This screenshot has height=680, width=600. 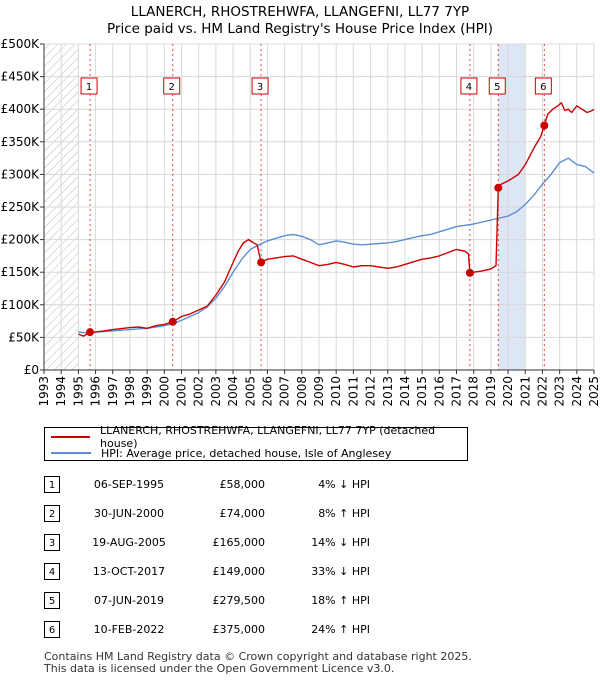 What do you see at coordinates (371, 391) in the screenshot?
I see `x-tick-label: 2012` at bounding box center [371, 391].